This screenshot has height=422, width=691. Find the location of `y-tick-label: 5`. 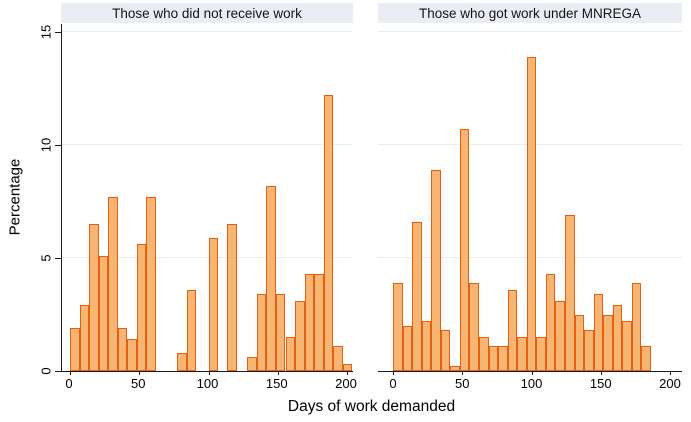

y-tick-label: 5 is located at coordinates (46, 258).